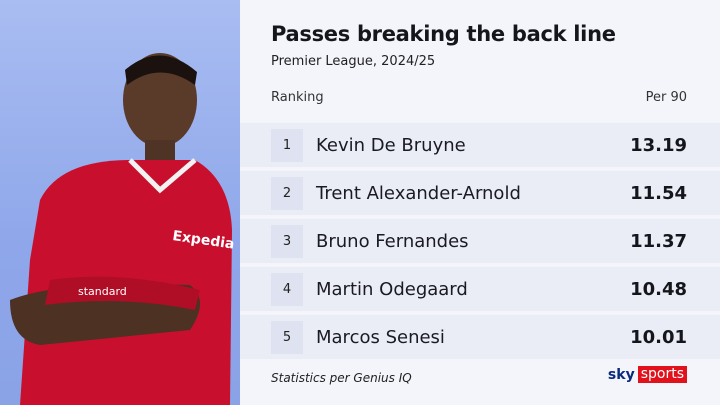 This screenshot has height=405, width=720. I want to click on table-row: 2 Trent Alexander-Arnold 11.54, so click(480, 193).